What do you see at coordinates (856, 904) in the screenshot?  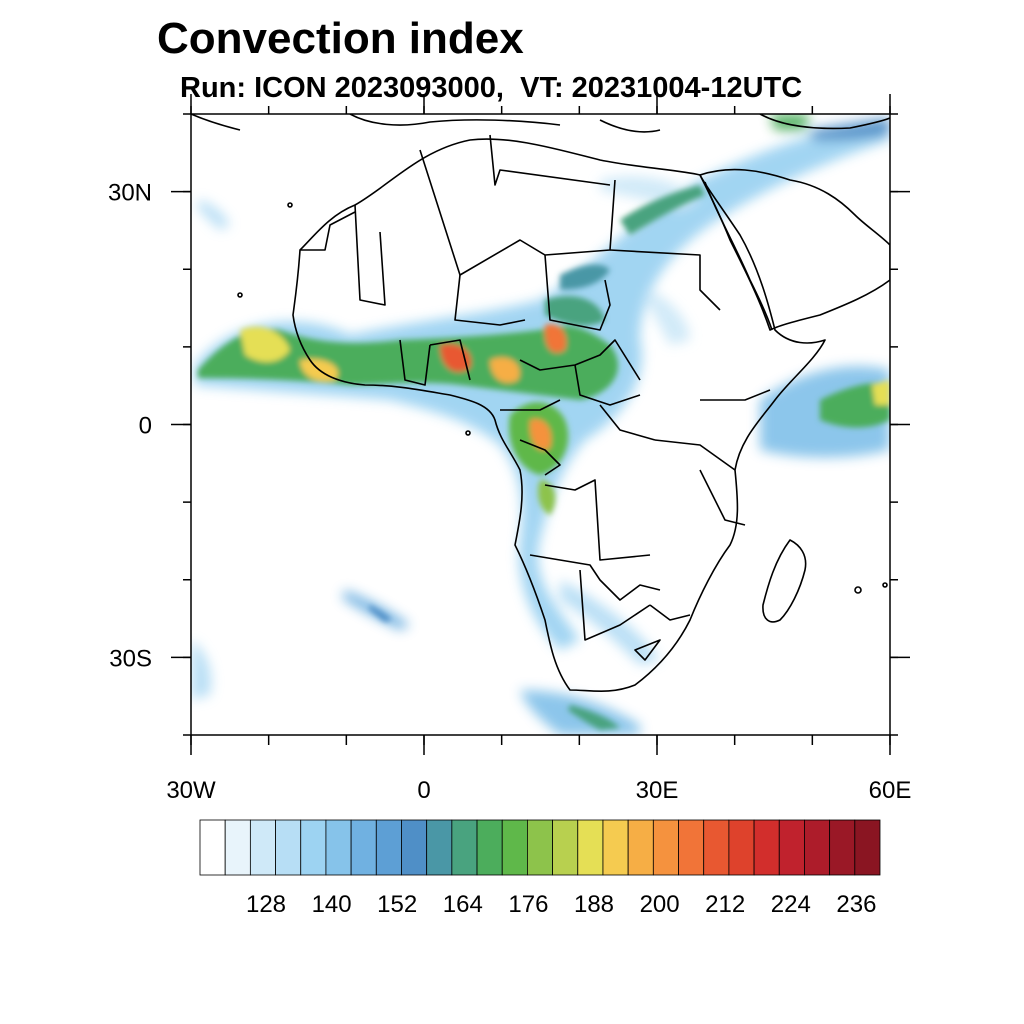 I see `colorbar-label: 236` at bounding box center [856, 904].